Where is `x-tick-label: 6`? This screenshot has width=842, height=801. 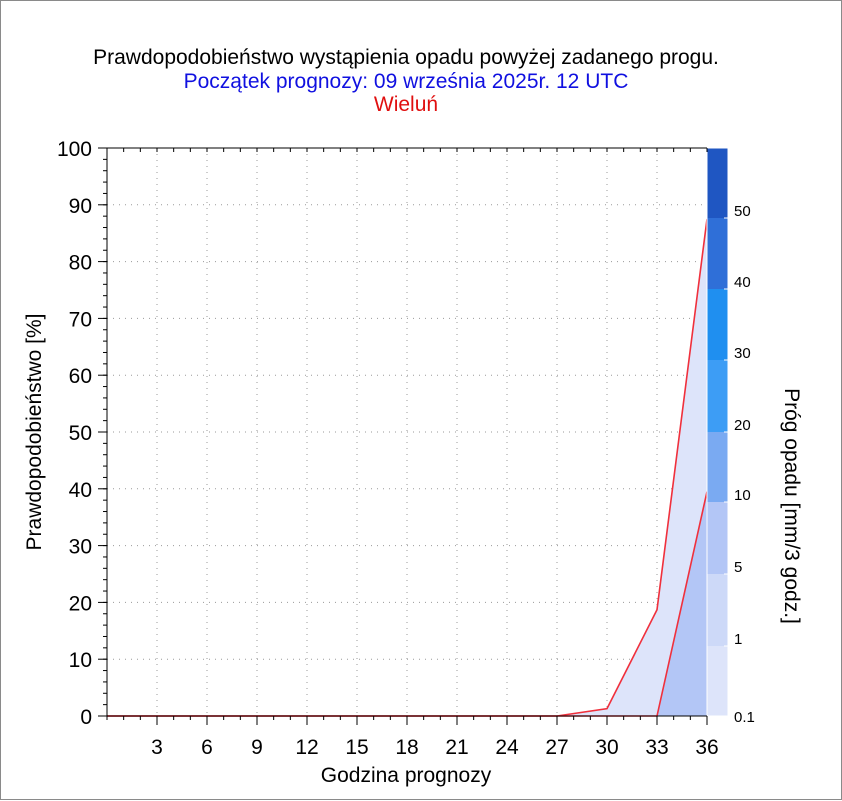 x-tick-label: 6 is located at coordinates (207, 747).